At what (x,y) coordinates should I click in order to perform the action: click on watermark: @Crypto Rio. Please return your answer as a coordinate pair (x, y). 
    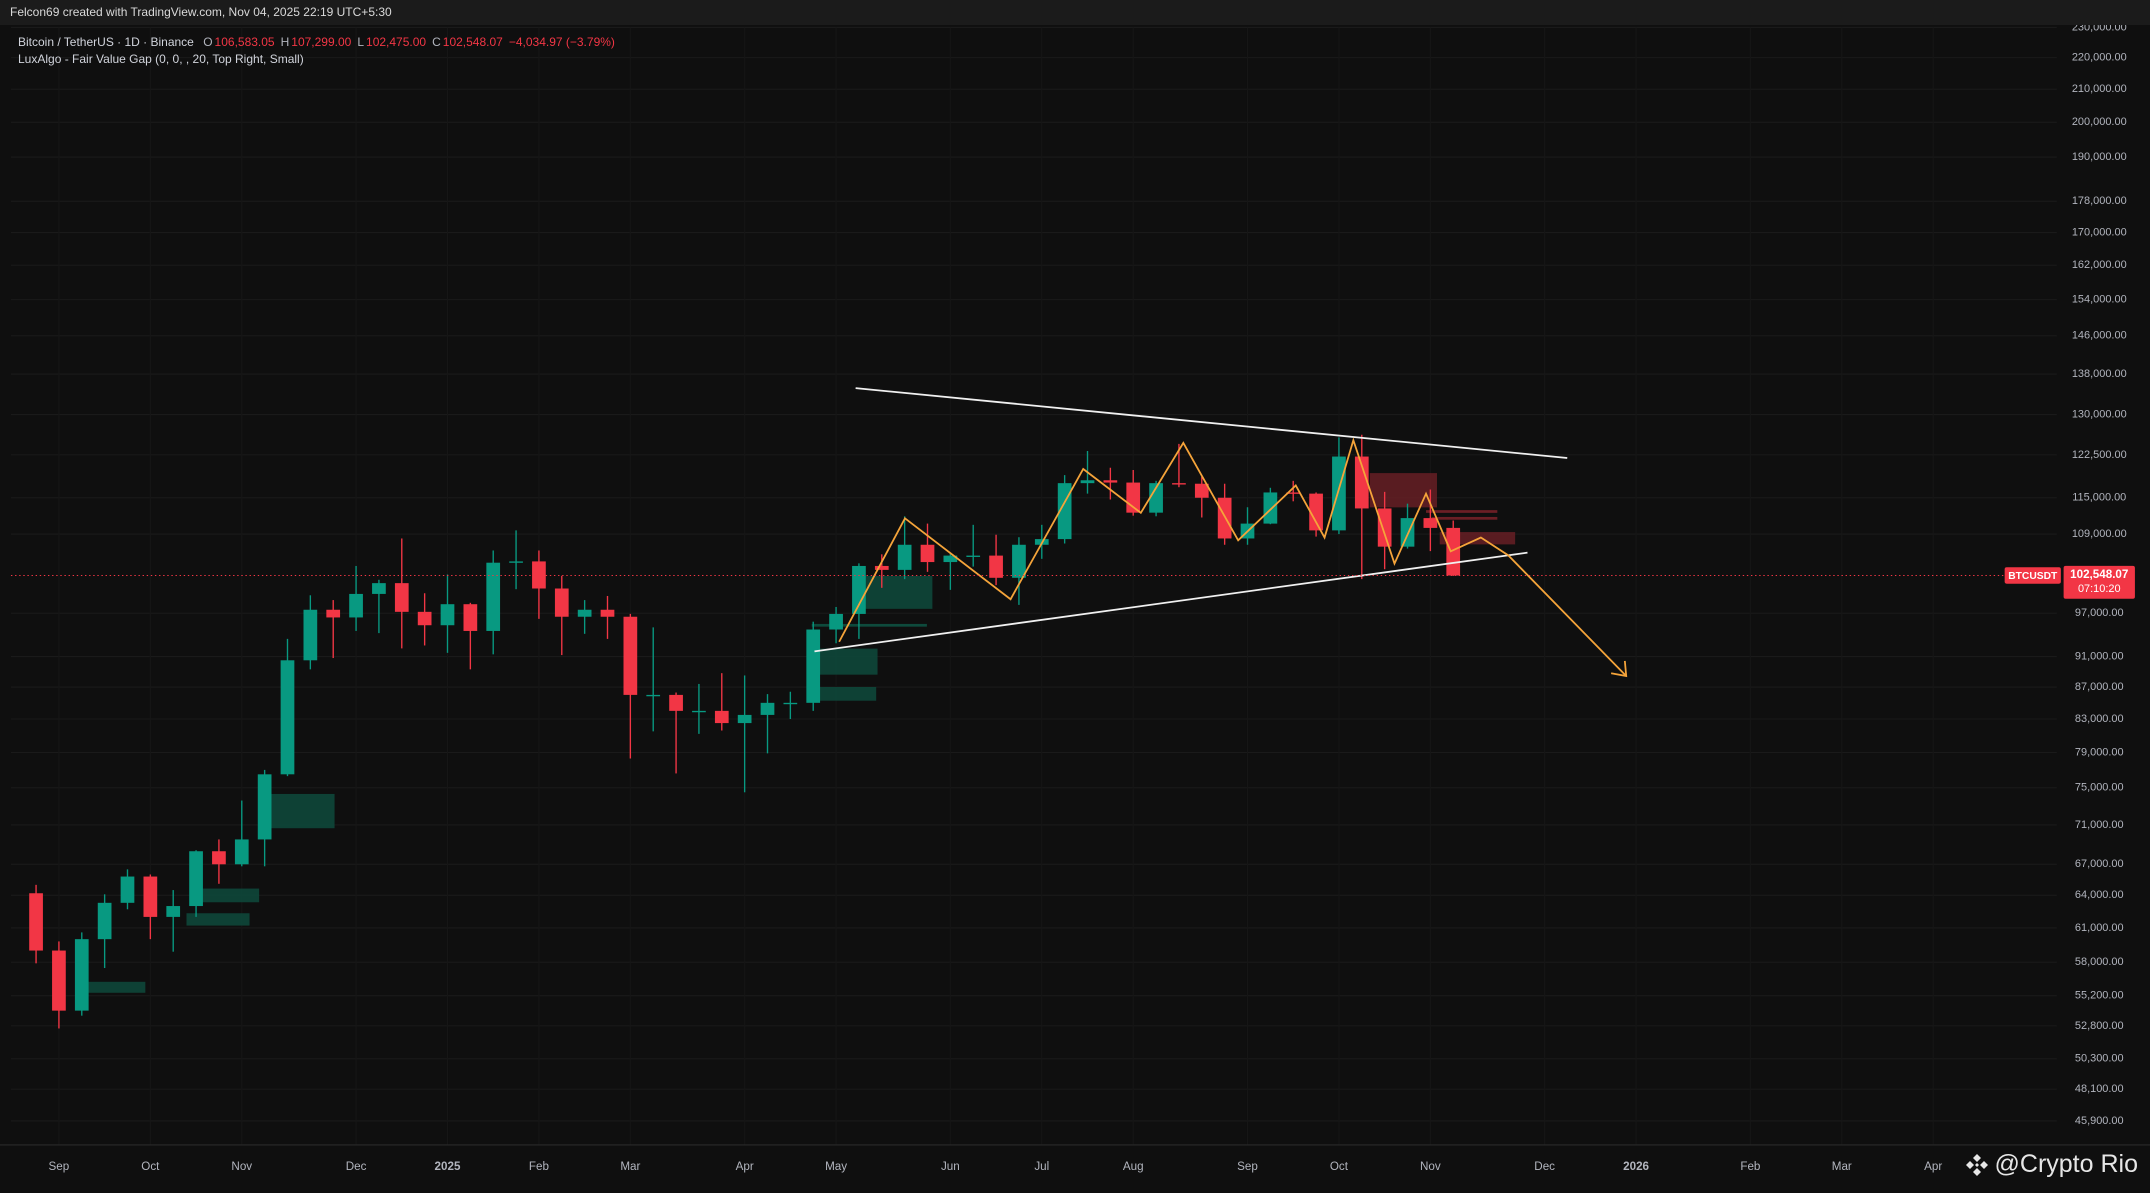
    Looking at the image, I should click on (2051, 1164).